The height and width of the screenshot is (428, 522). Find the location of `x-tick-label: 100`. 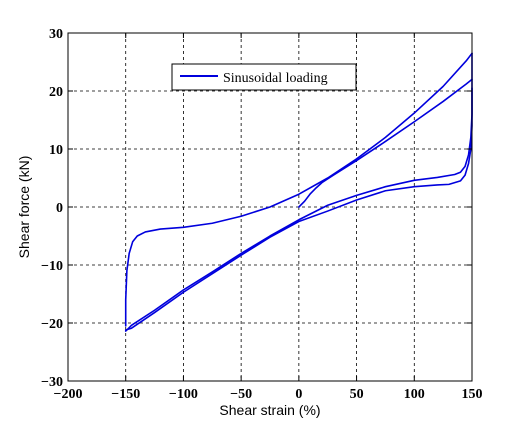

x-tick-label: 100 is located at coordinates (414, 394).